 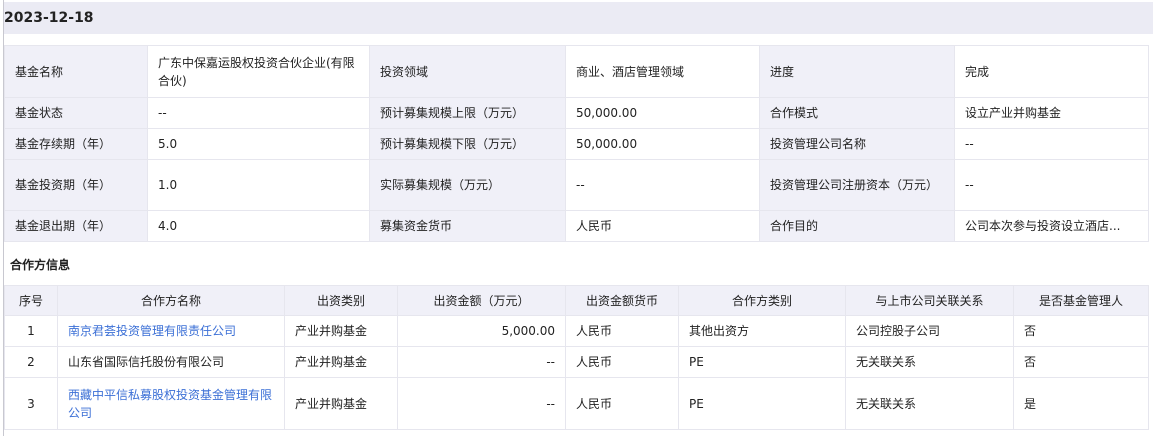 What do you see at coordinates (857, 226) in the screenshot?
I see `info-label: 合作目的` at bounding box center [857, 226].